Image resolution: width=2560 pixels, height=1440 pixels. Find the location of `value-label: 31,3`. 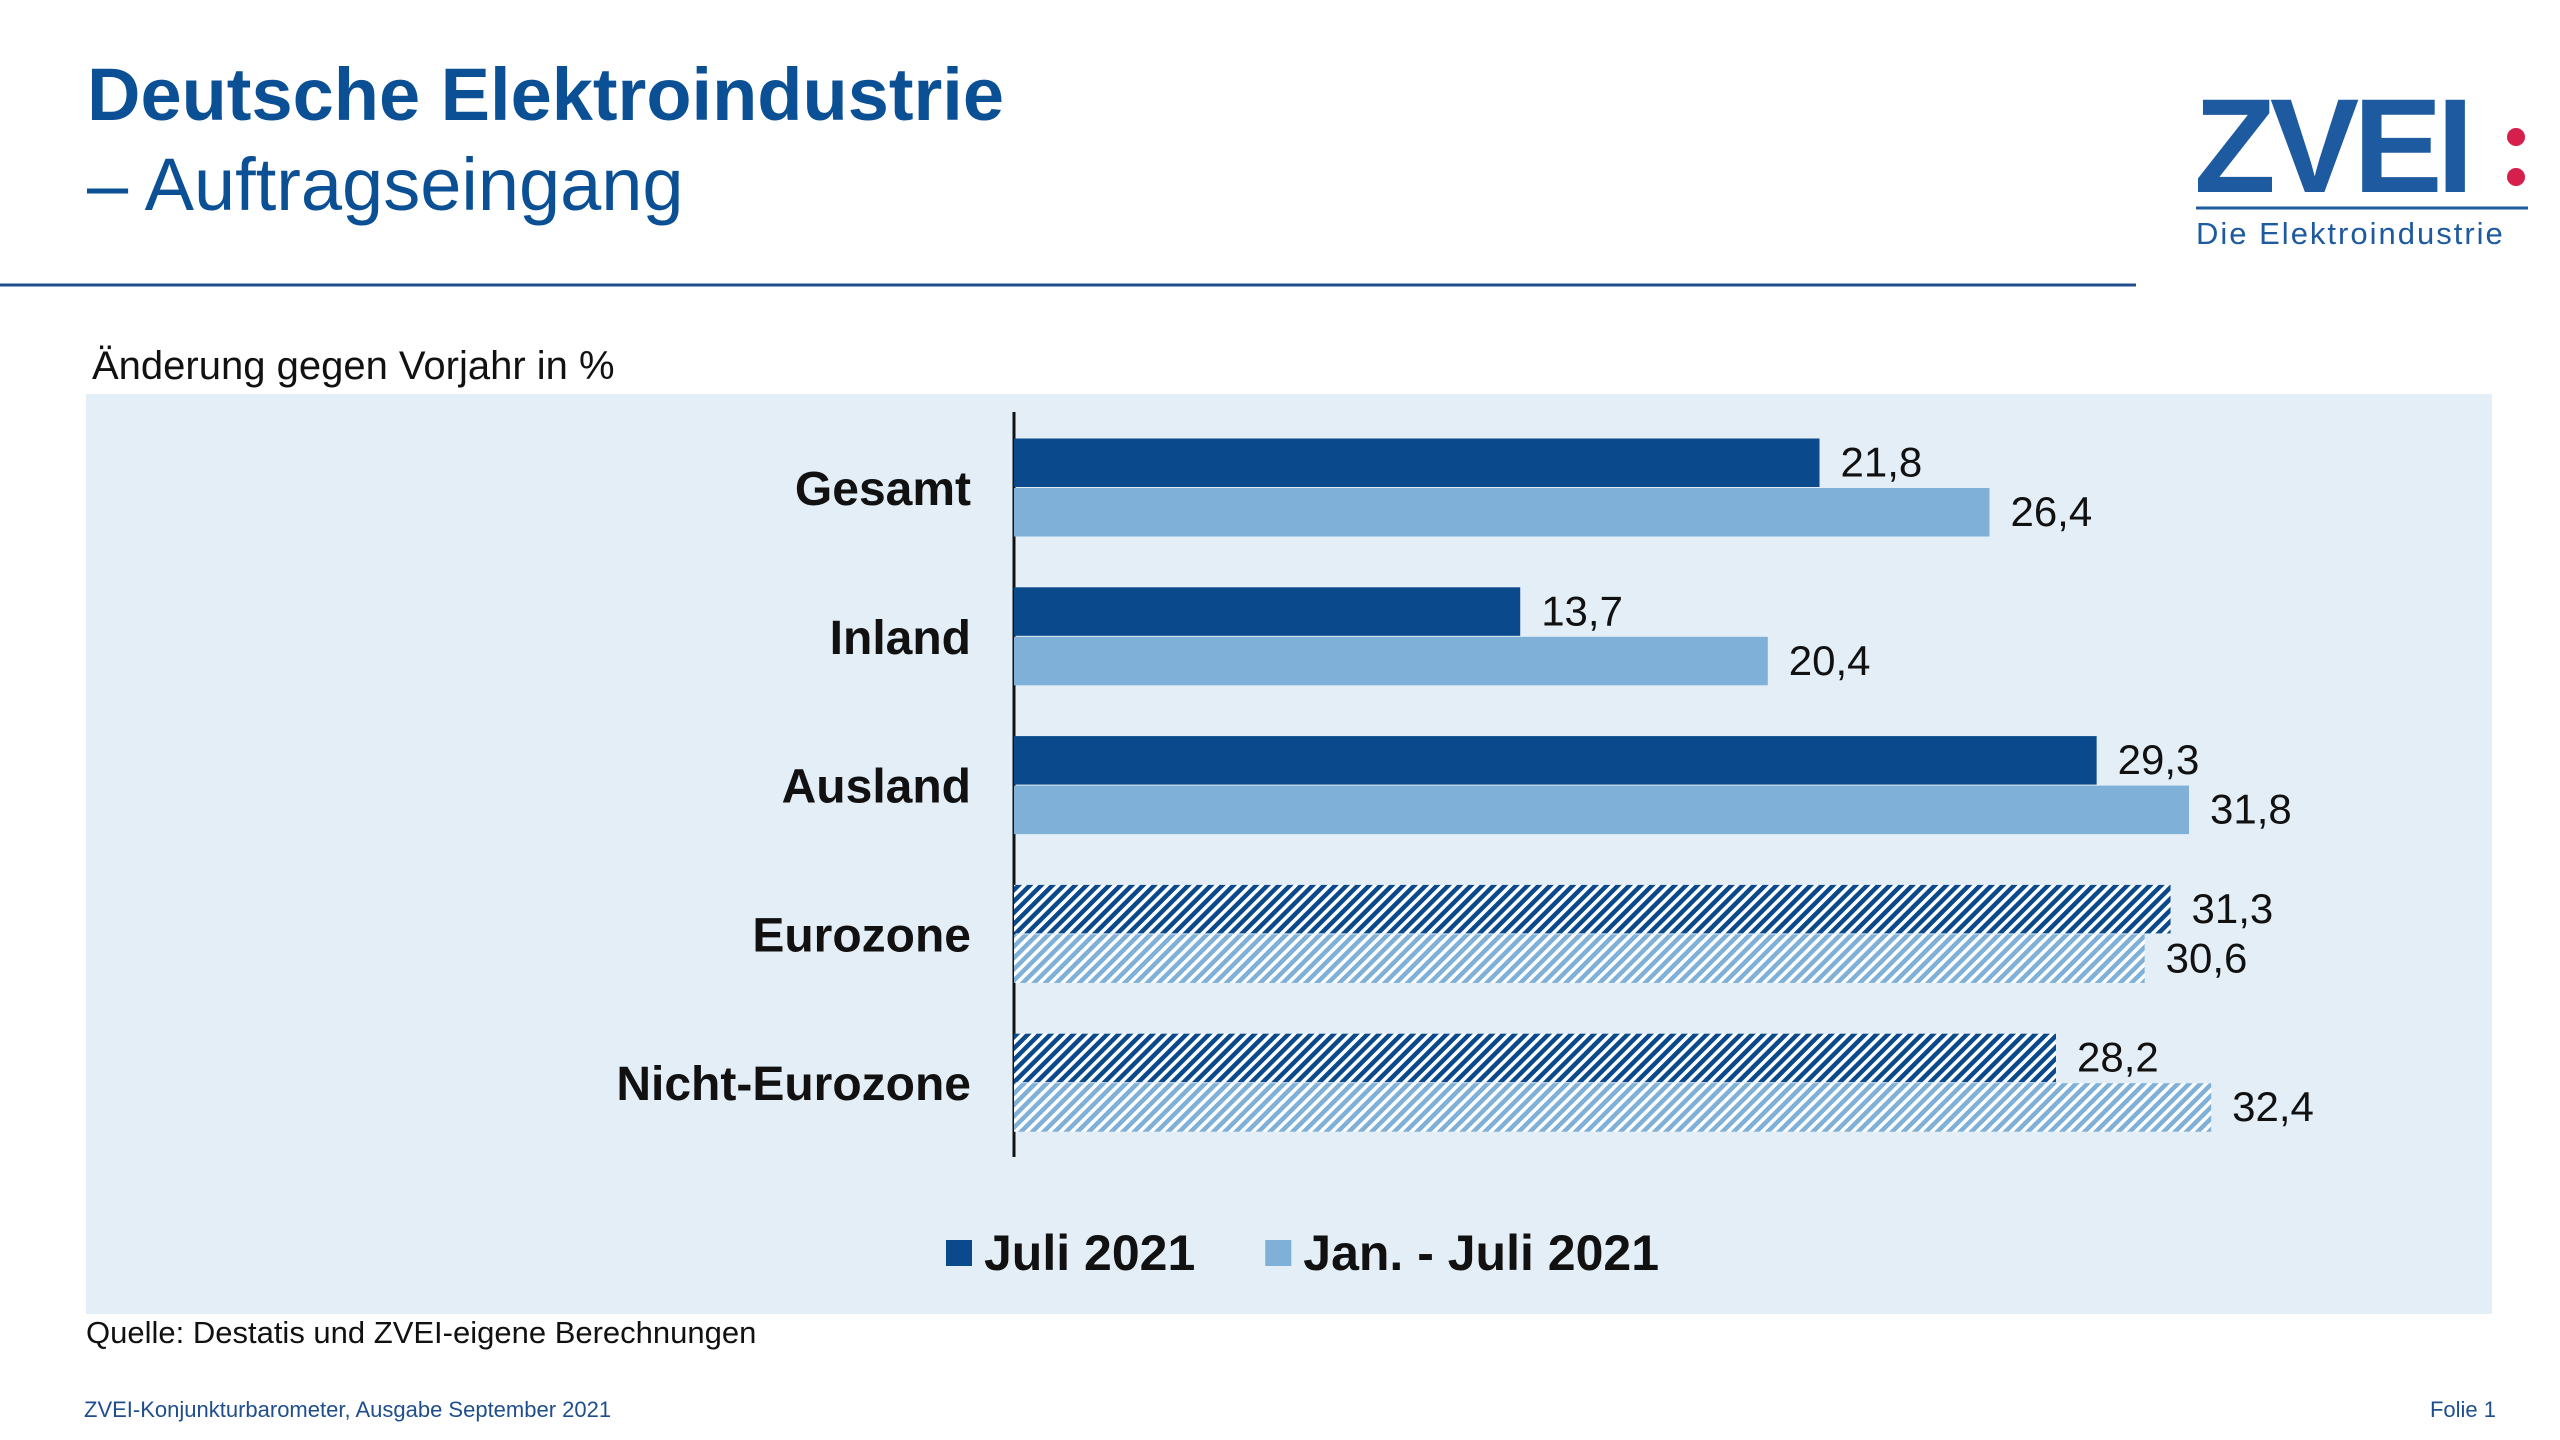

value-label: 31,3 is located at coordinates (2233, 908).